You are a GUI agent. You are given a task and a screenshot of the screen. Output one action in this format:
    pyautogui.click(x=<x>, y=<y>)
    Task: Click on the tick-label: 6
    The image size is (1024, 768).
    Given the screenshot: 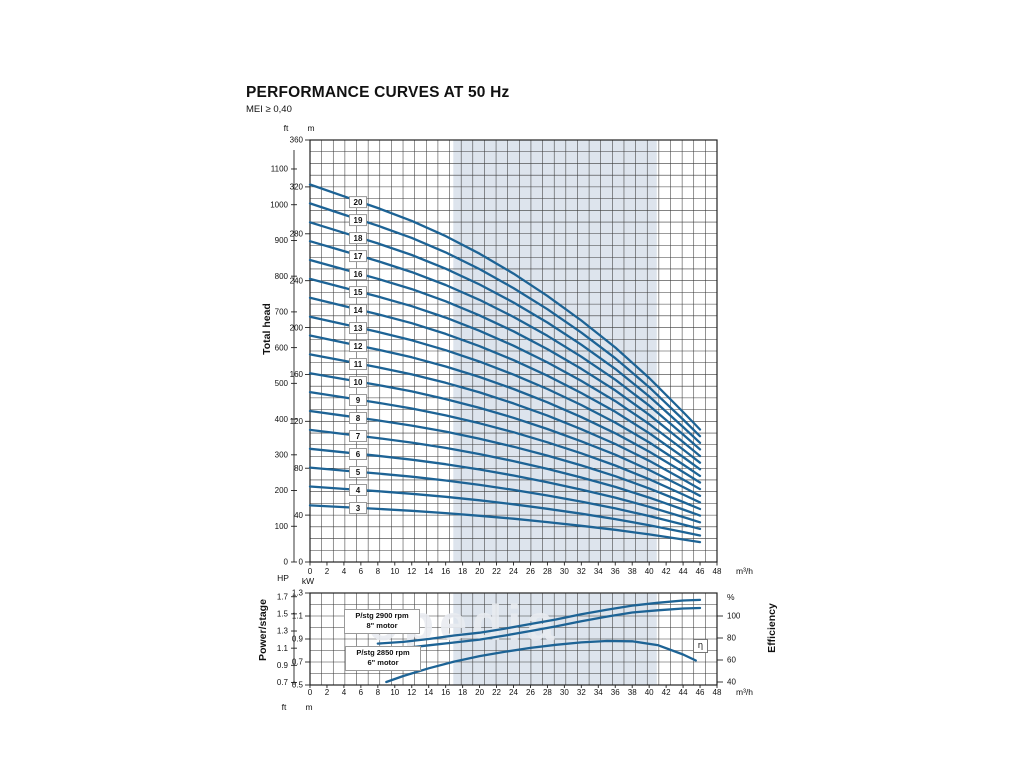 What is the action you would take?
    pyautogui.click(x=361, y=692)
    